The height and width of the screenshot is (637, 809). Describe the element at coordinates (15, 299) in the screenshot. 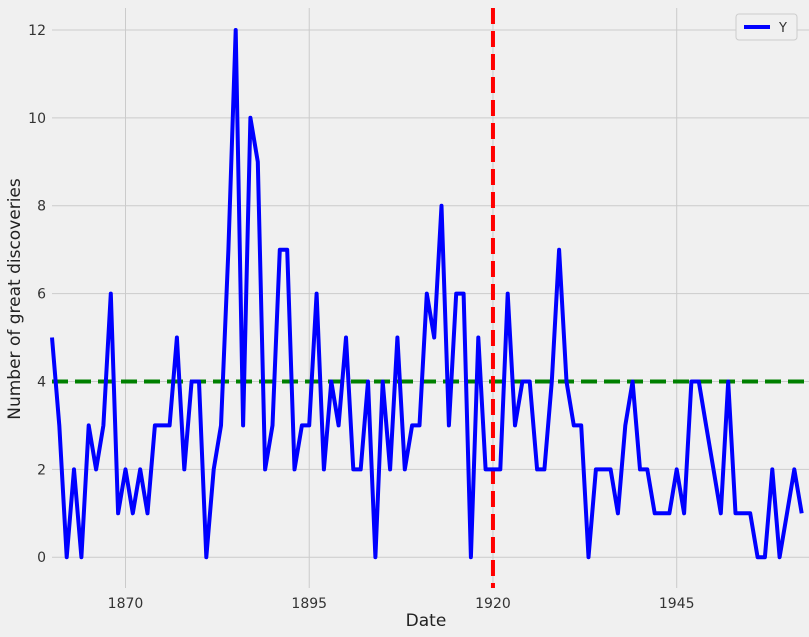

I see `y-axis-label: Number of great discoveries` at that location.